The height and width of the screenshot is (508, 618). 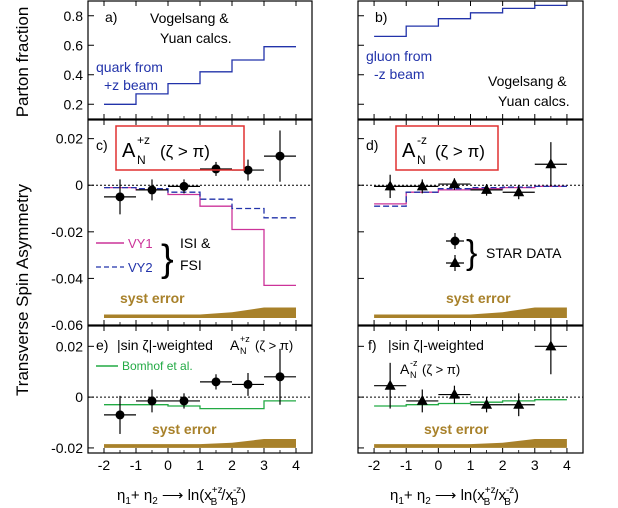 What do you see at coordinates (104, 465) in the screenshot?
I see `x-tick-label-e: -2` at bounding box center [104, 465].